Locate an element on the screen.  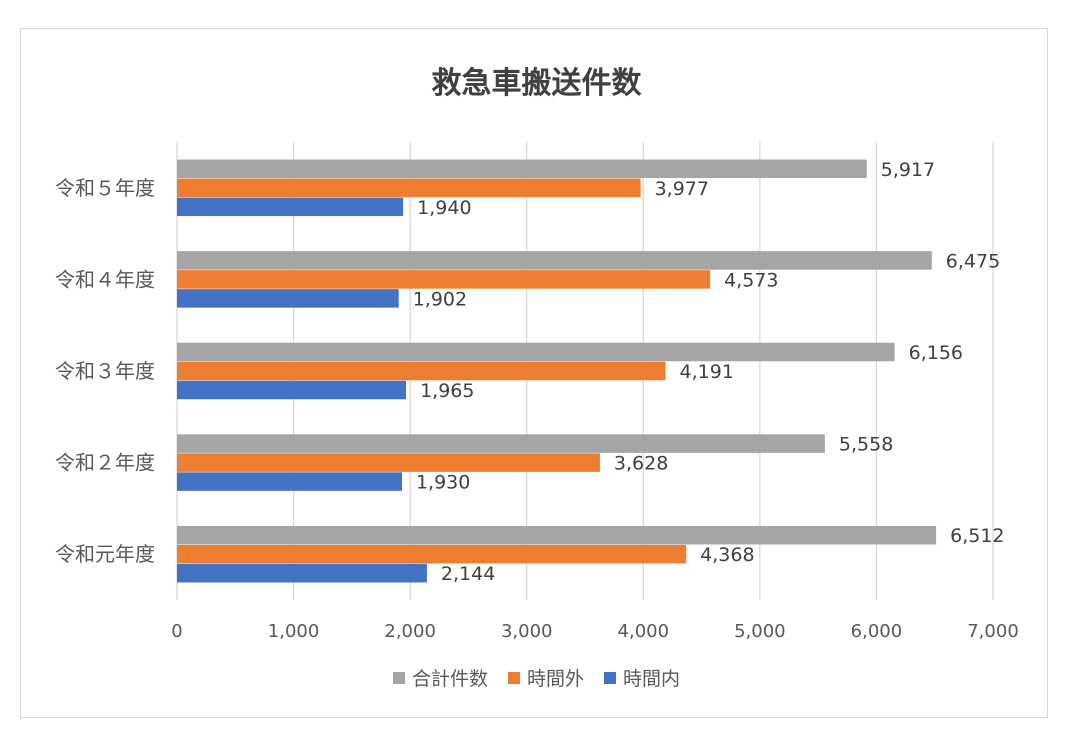
x-tick-label: 3,000 is located at coordinates (527, 631).